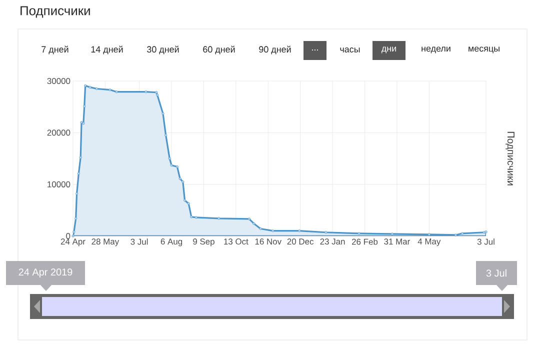  What do you see at coordinates (68, 236) in the screenshot?
I see `y-tick-label: 0` at bounding box center [68, 236].